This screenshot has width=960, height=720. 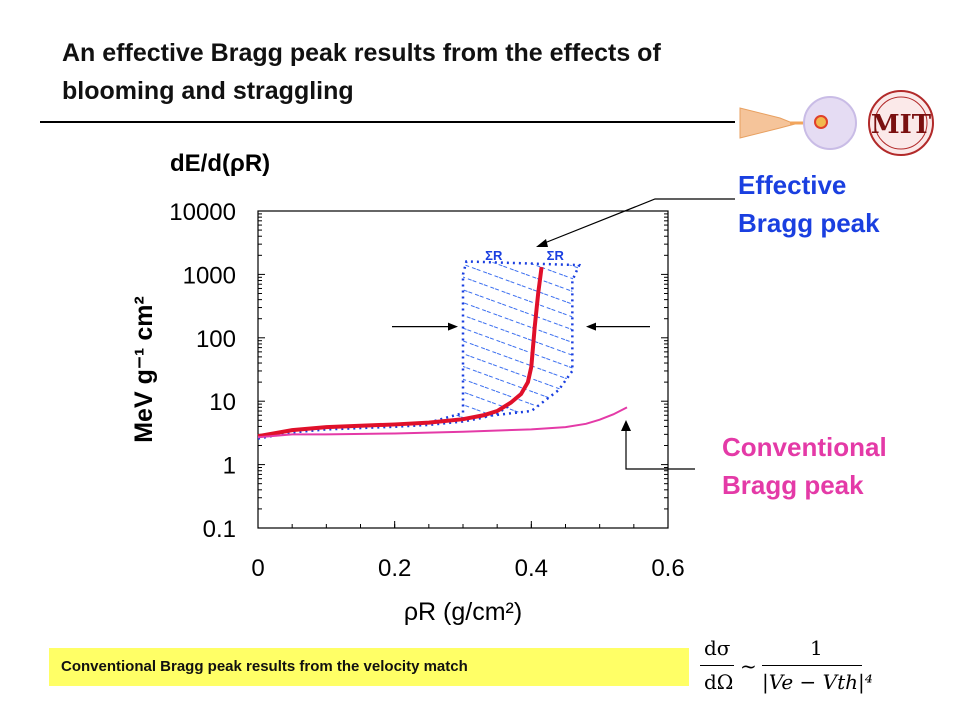 What do you see at coordinates (719, 682) in the screenshot?
I see `formula-denominator: dΩ` at bounding box center [719, 682].